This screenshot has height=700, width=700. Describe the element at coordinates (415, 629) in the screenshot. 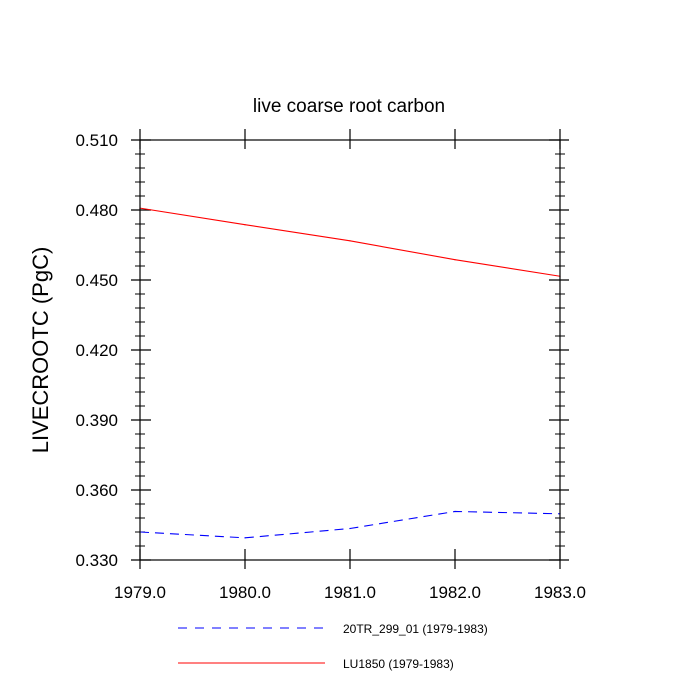

I see `legend-label-0: 20TR_299_01 (1979-1983)` at that location.